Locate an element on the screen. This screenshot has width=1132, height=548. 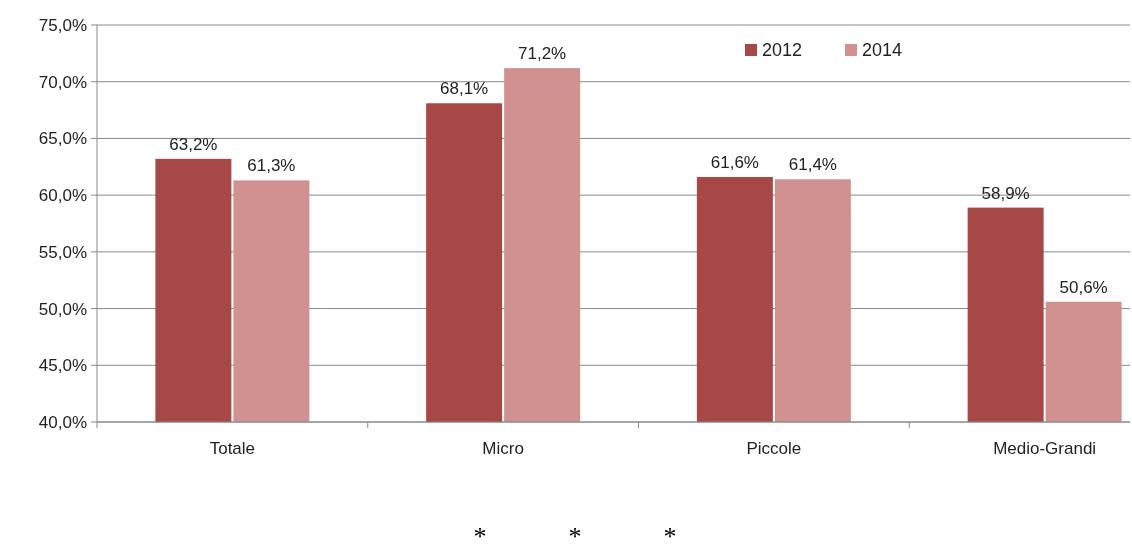
data-label: 61,6% is located at coordinates (734, 162).